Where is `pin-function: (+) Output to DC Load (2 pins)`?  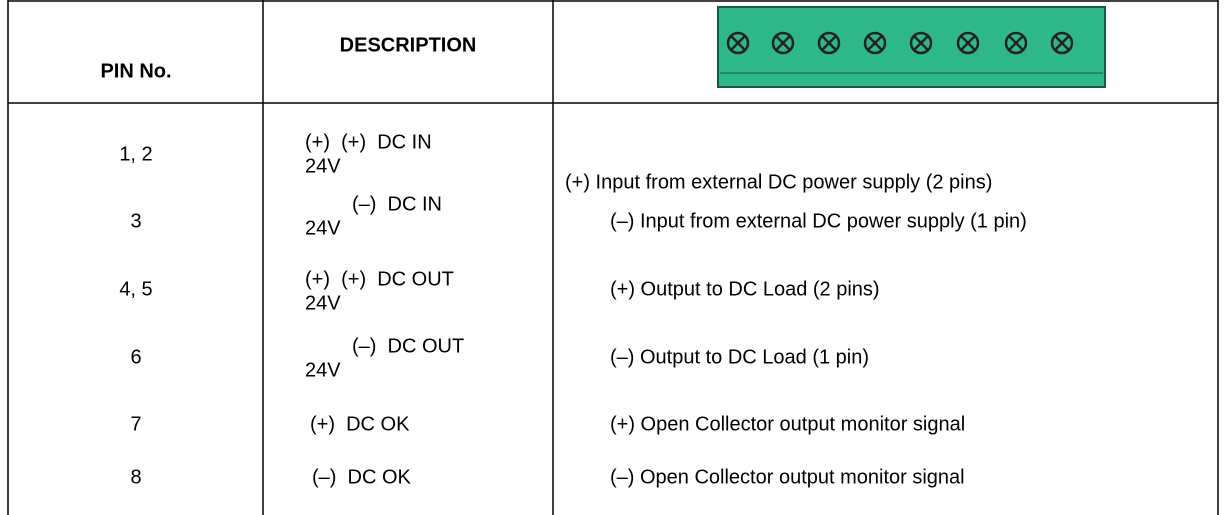 pin-function: (+) Output to DC Load (2 pins) is located at coordinates (745, 289).